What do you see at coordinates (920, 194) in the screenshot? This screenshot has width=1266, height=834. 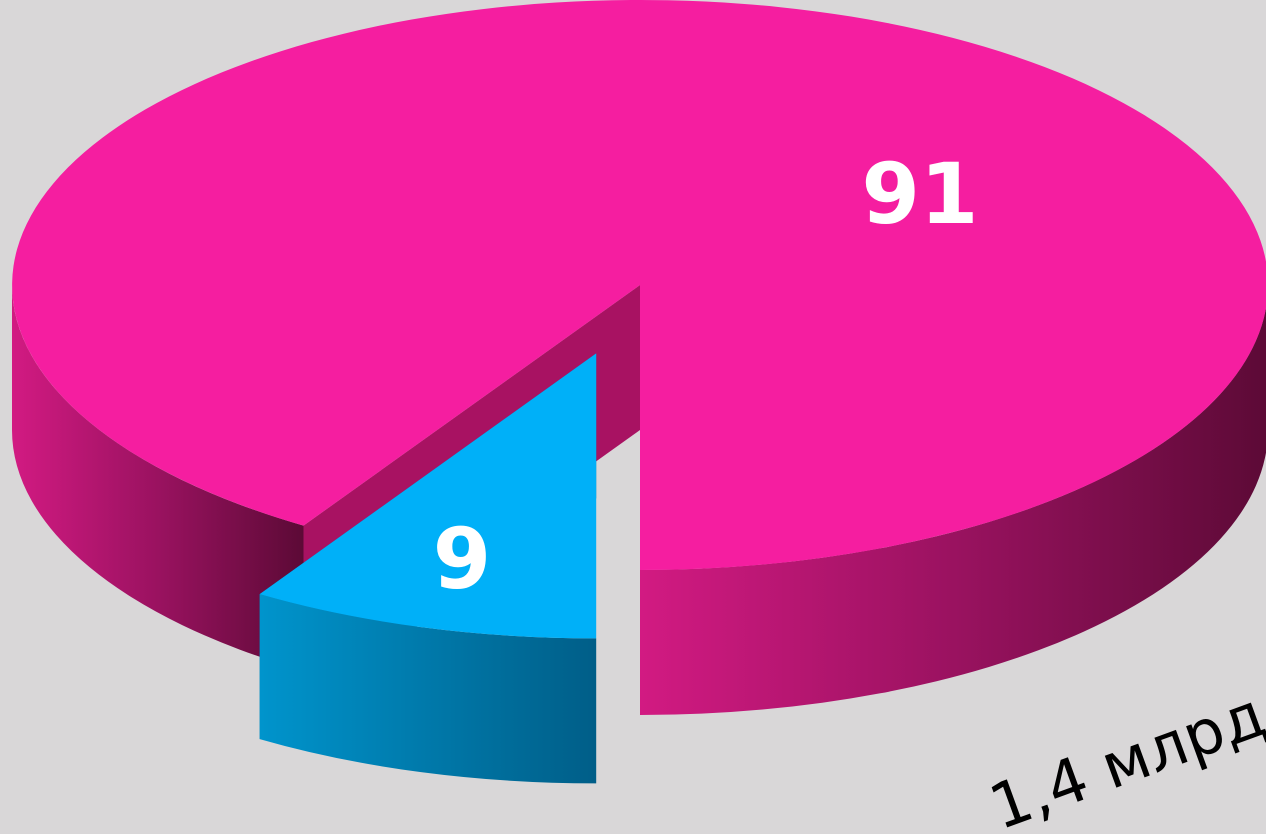 I see `data-label: 91` at bounding box center [920, 194].